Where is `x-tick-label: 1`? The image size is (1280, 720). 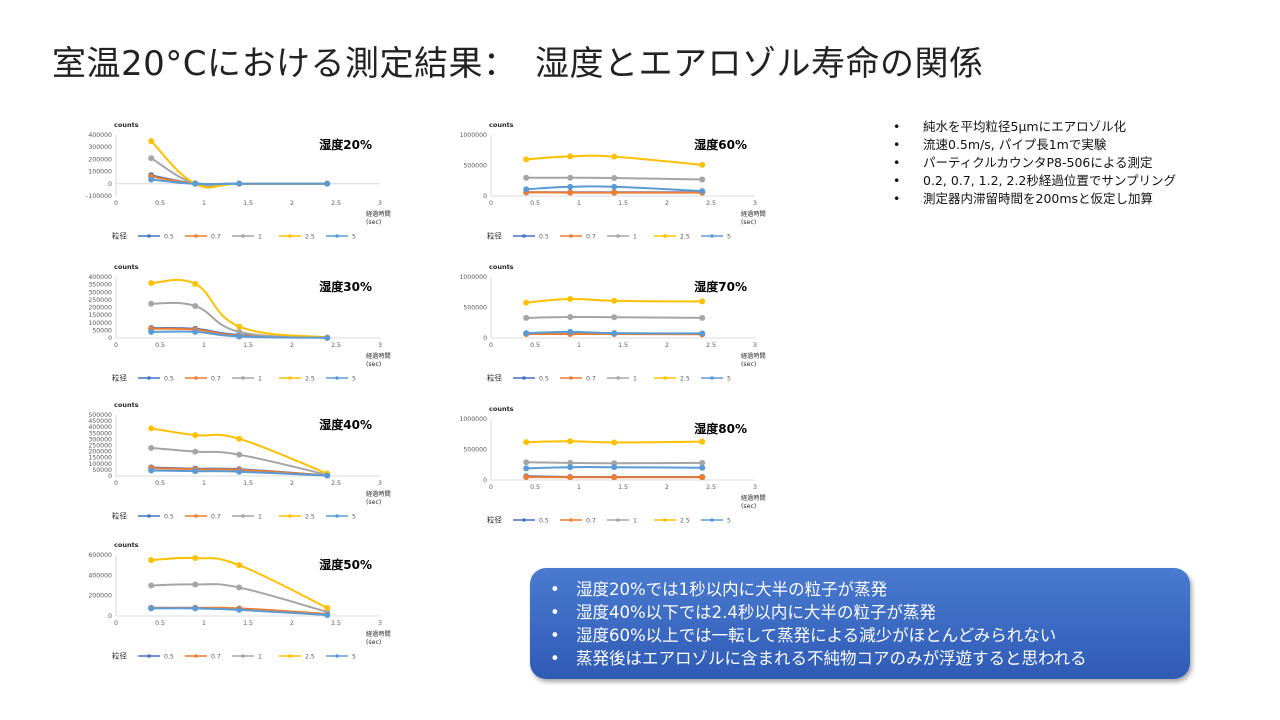 x-tick-label: 1 is located at coordinates (204, 203).